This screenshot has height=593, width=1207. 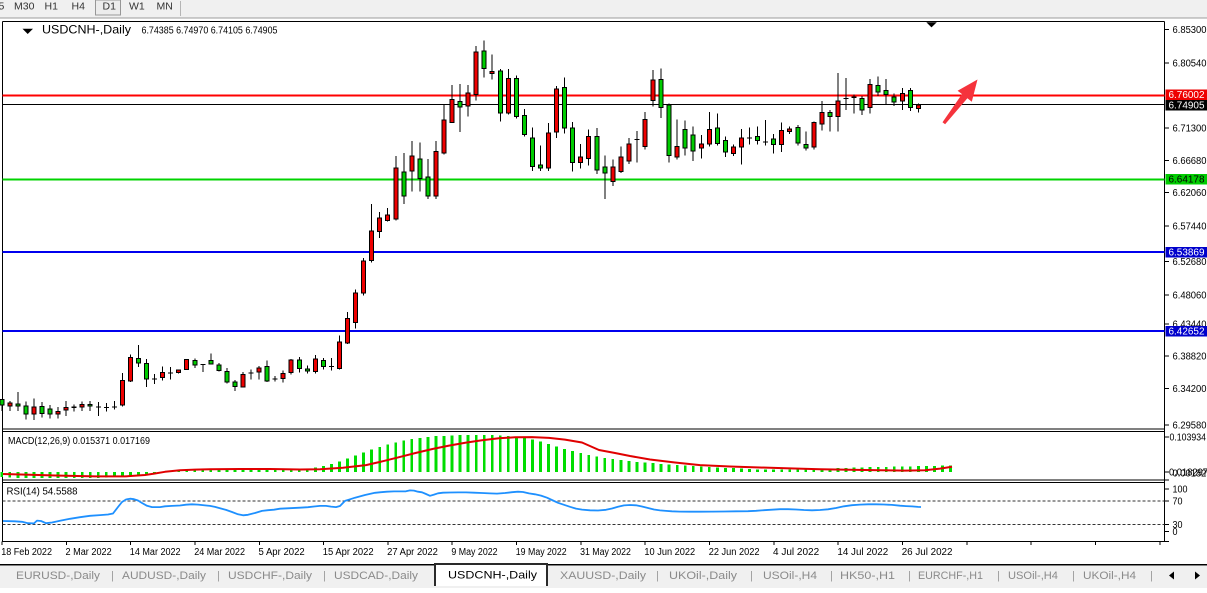 I want to click on svg-text: 6.29580, so click(x=1190, y=426).